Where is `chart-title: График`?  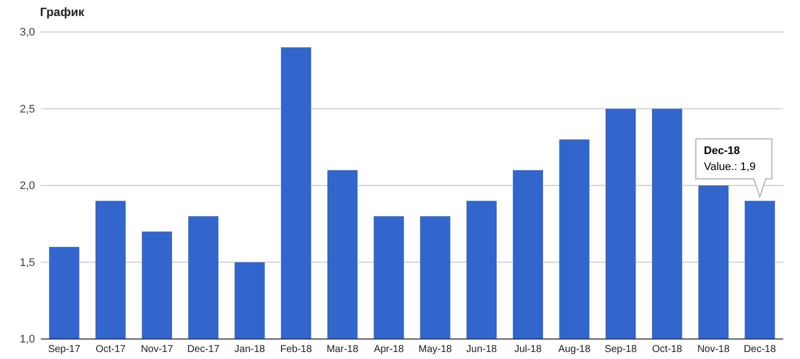
chart-title: График is located at coordinates (63, 12).